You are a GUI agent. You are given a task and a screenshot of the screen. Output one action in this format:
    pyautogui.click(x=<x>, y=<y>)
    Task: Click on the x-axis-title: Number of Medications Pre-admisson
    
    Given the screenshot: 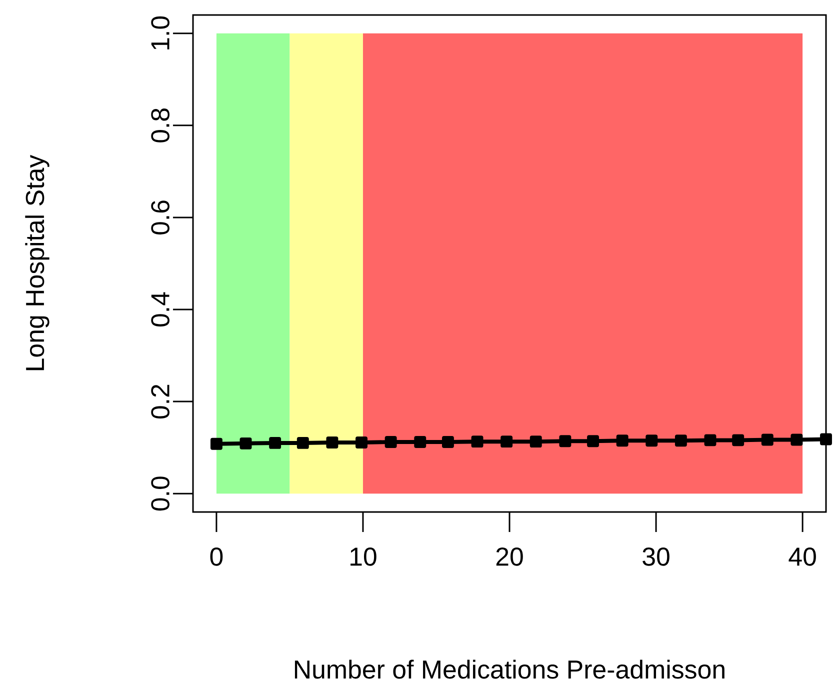 What is the action you would take?
    pyautogui.click(x=509, y=669)
    